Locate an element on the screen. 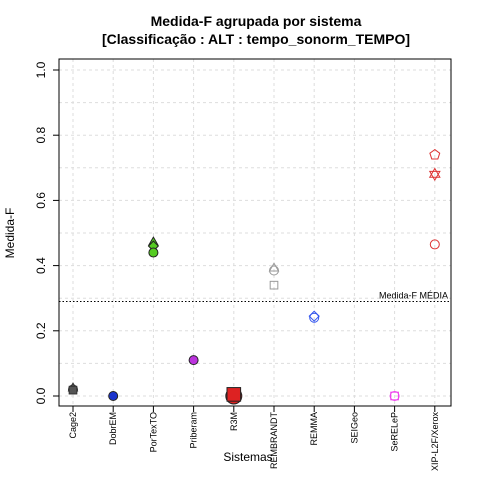 Image resolution: width=480 pixels, height=480 pixels. y-tick-label: 0.0 is located at coordinates (41, 395).